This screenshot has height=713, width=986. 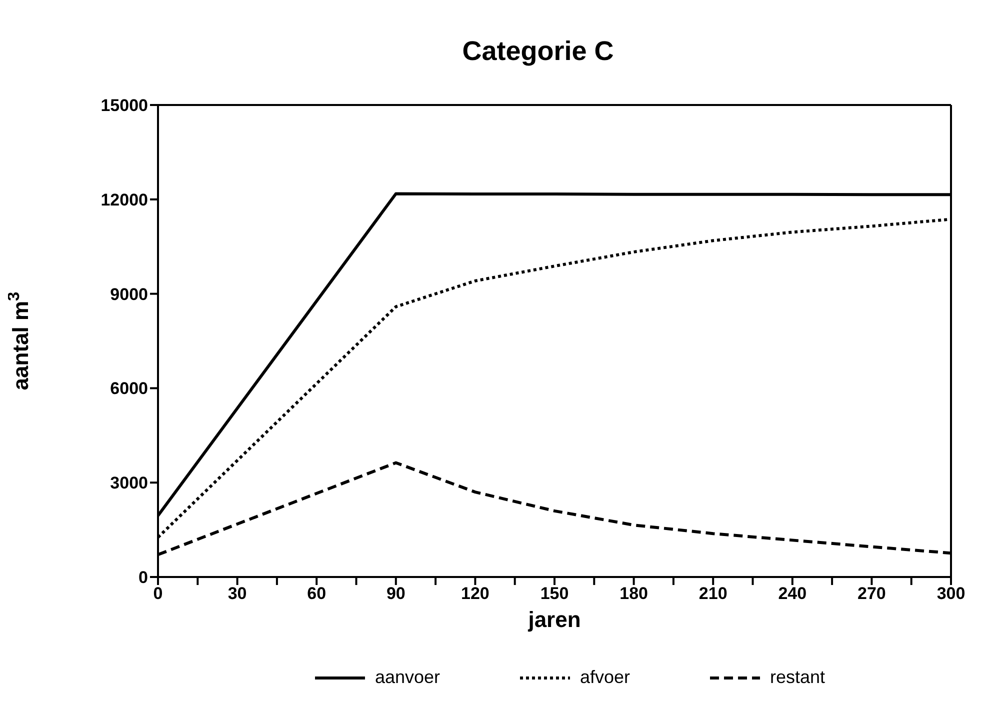 I want to click on y-tick-label: 15000, so click(x=124, y=106).